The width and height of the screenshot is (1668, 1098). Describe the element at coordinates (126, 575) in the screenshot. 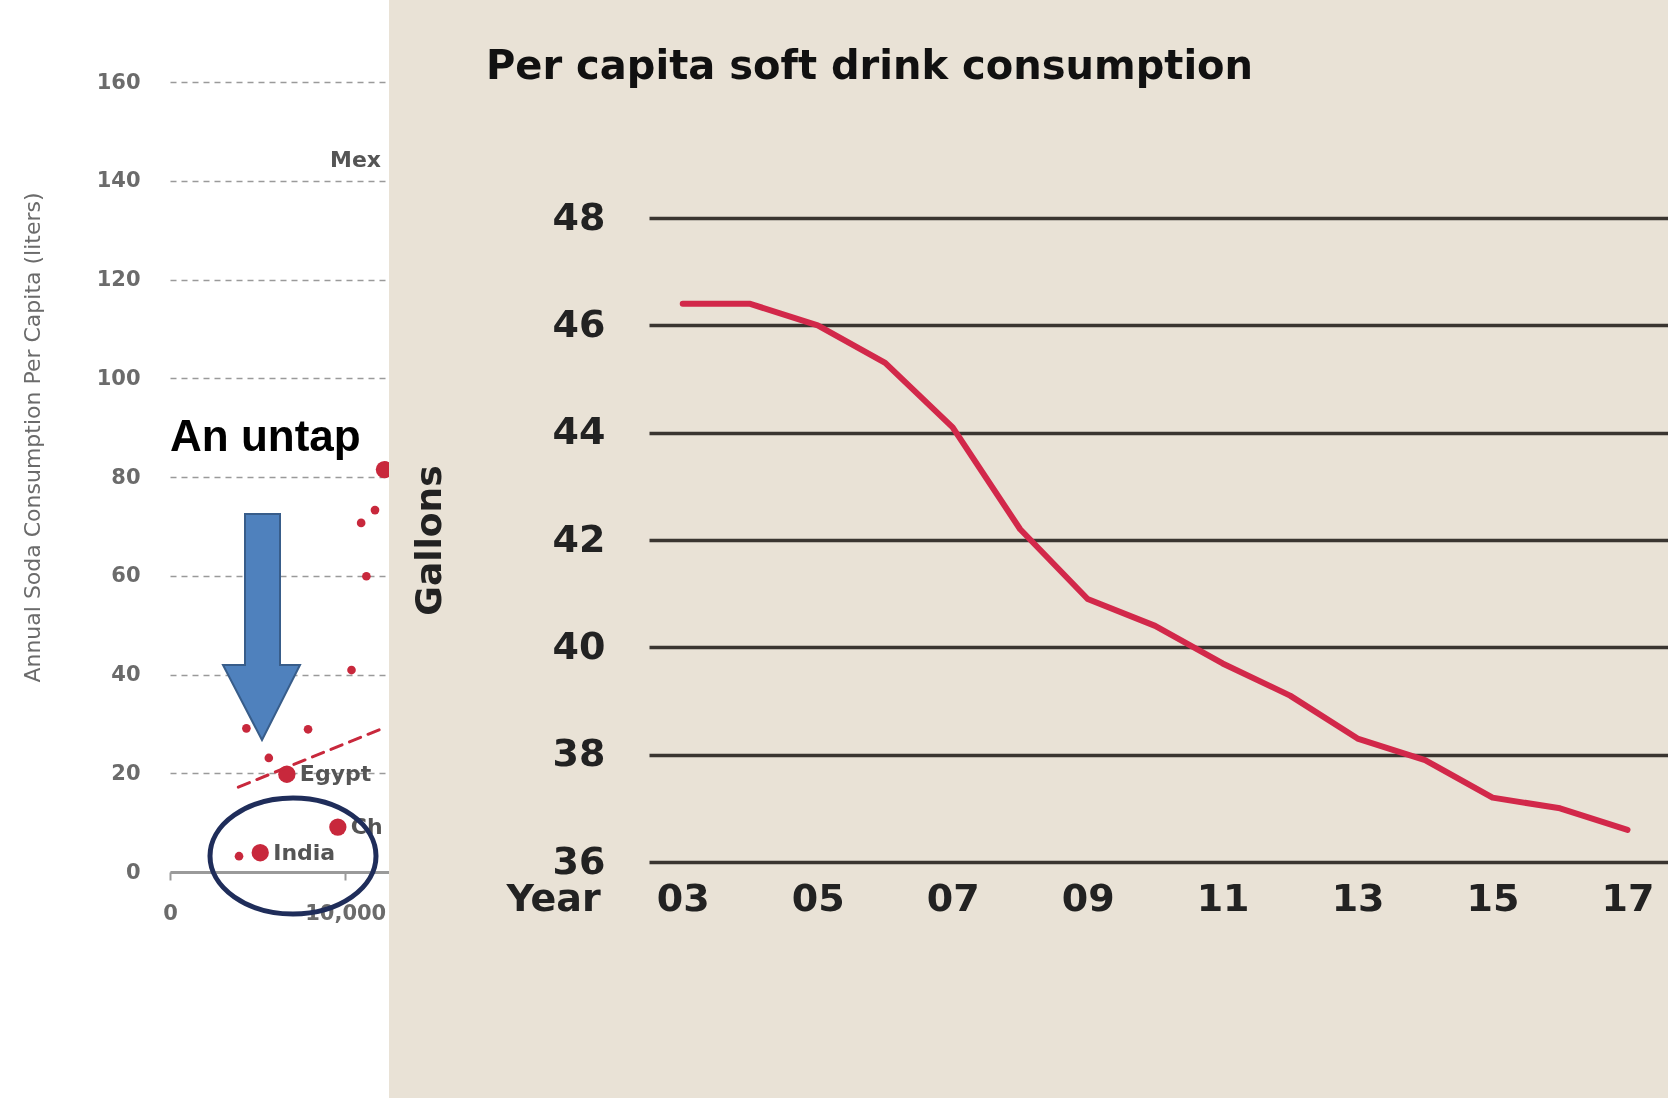

I see `y-tick-label: 60` at that location.